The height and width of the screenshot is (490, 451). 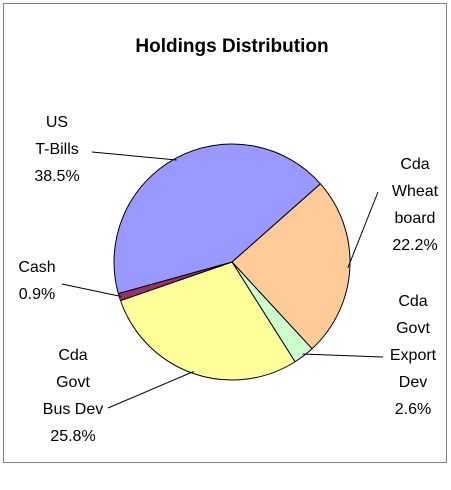 What do you see at coordinates (37, 294) in the screenshot?
I see `slice-value-label: 0.9%` at bounding box center [37, 294].